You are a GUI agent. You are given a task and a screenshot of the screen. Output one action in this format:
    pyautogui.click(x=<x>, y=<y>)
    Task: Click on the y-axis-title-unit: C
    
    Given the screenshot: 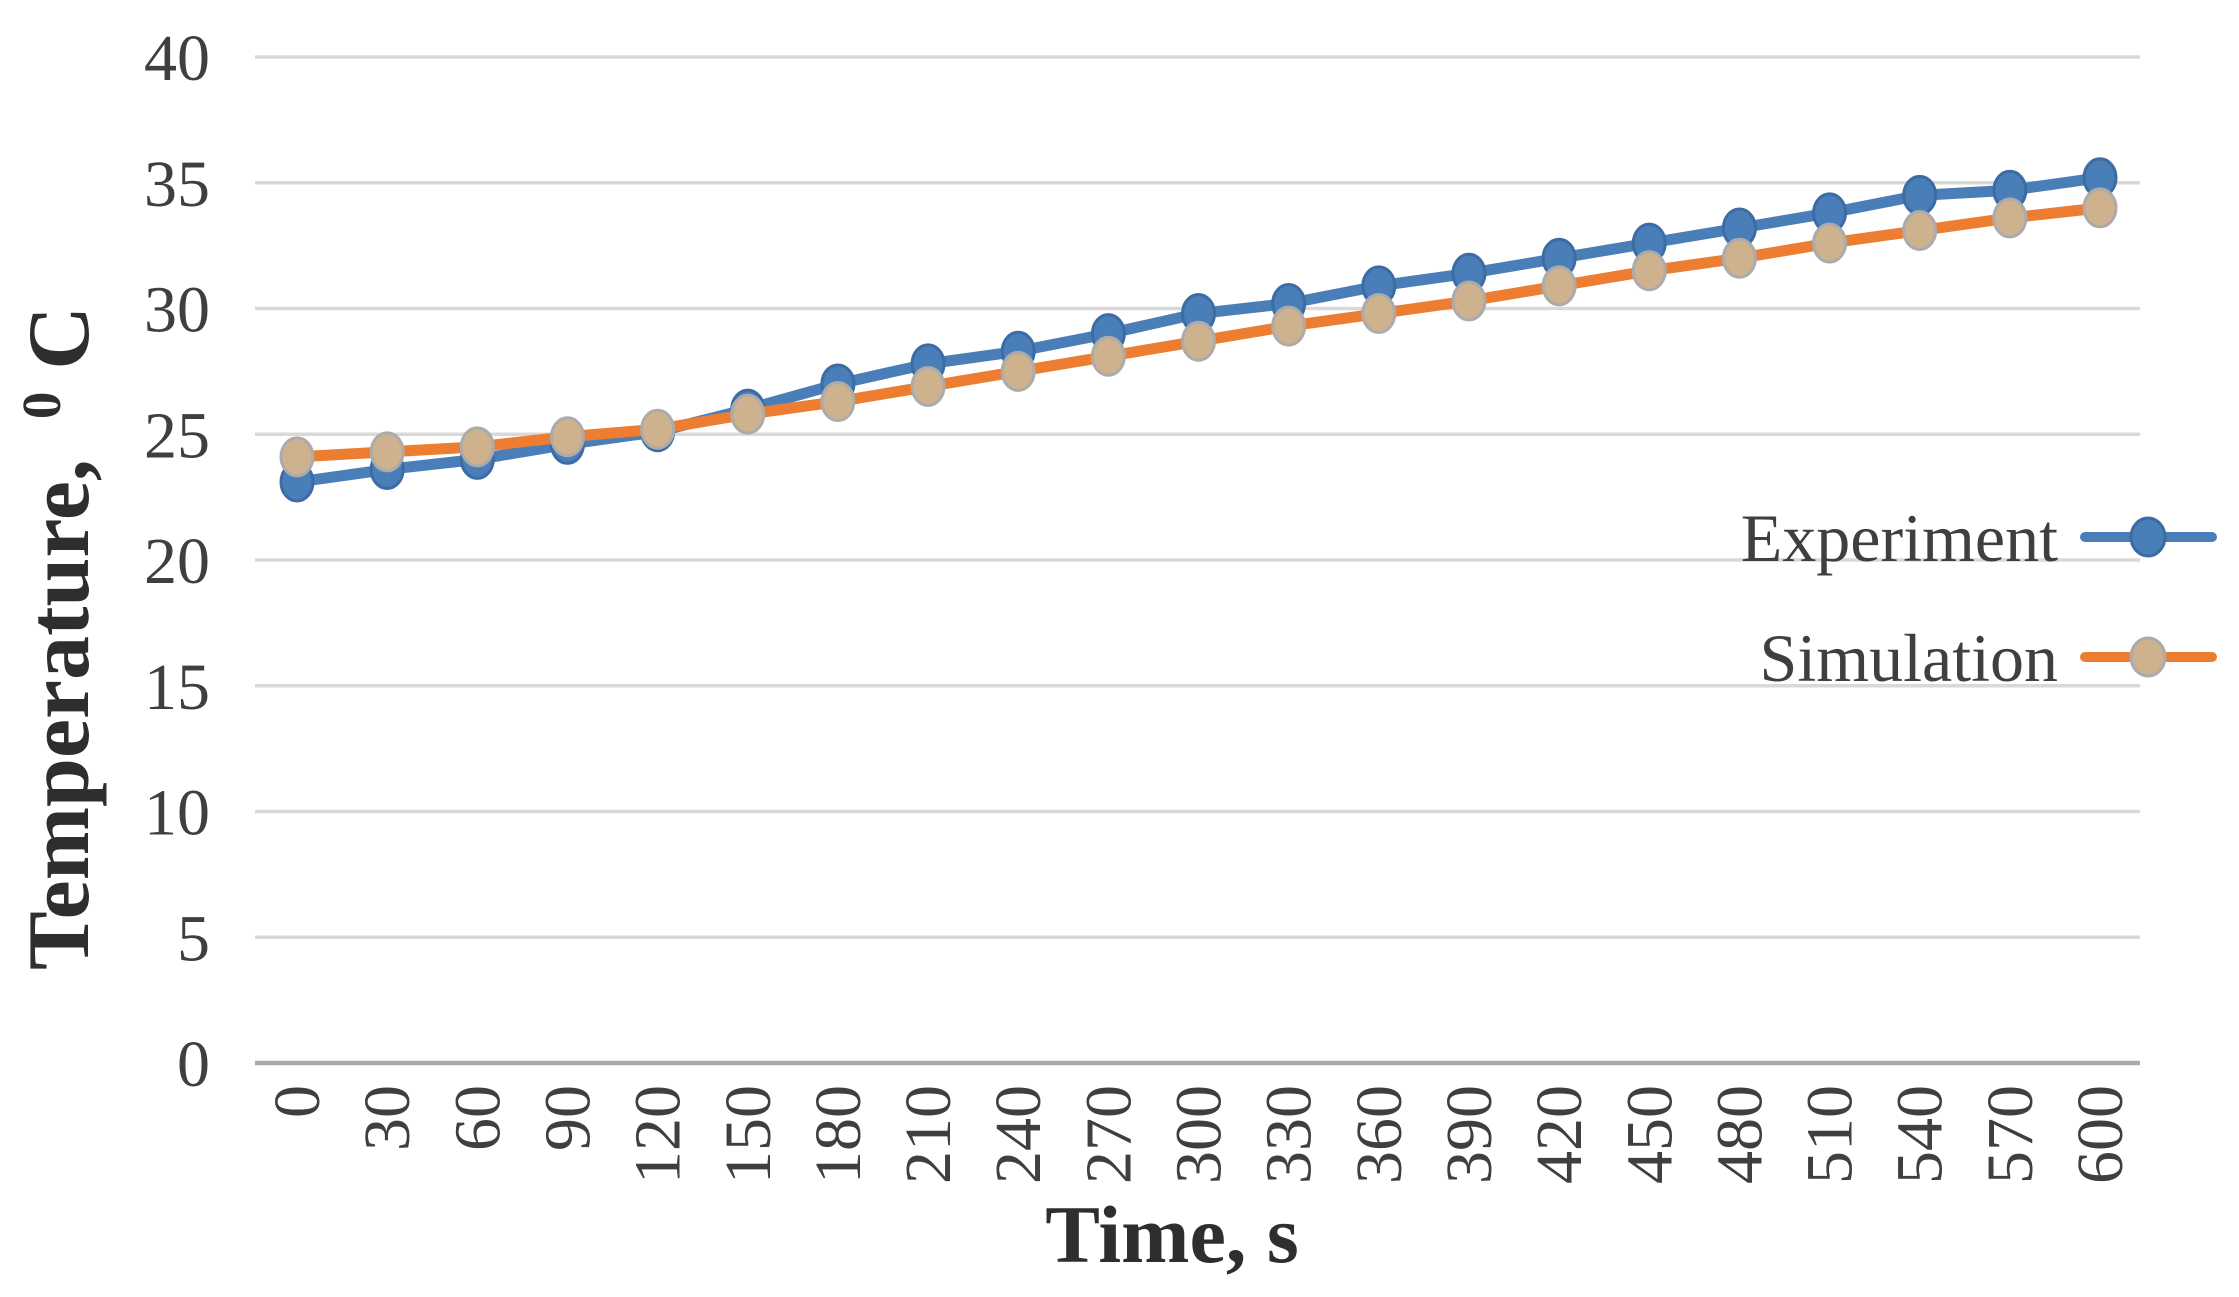 What is the action you would take?
    pyautogui.click(x=59, y=338)
    